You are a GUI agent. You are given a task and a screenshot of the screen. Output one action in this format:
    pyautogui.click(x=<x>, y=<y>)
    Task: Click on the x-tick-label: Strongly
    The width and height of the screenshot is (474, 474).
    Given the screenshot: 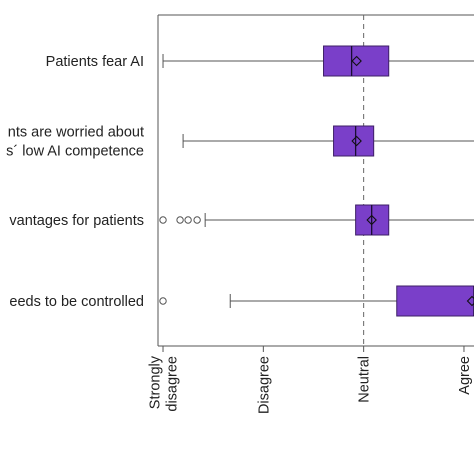 What is the action you would take?
    pyautogui.click(x=156, y=382)
    